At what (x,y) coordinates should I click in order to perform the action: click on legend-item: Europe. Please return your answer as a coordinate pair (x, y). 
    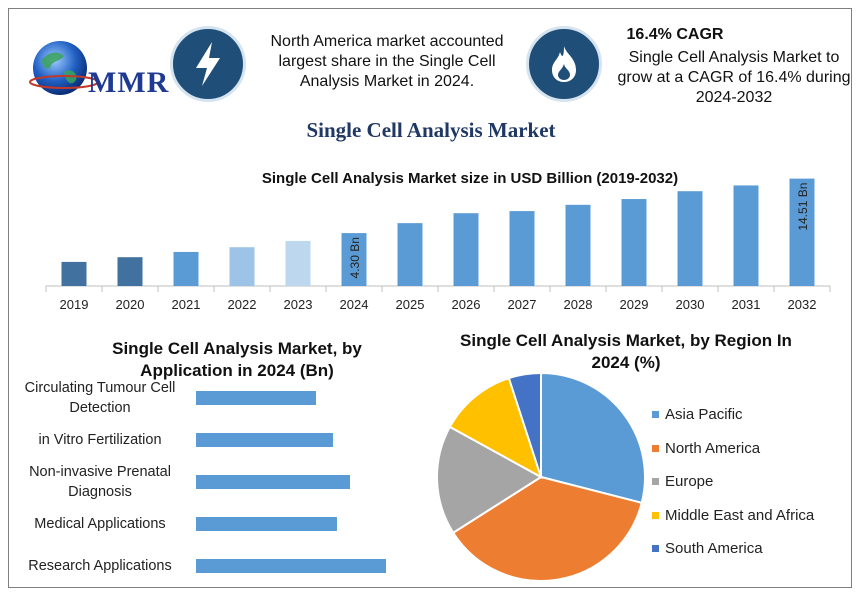
    Looking at the image, I should click on (733, 482).